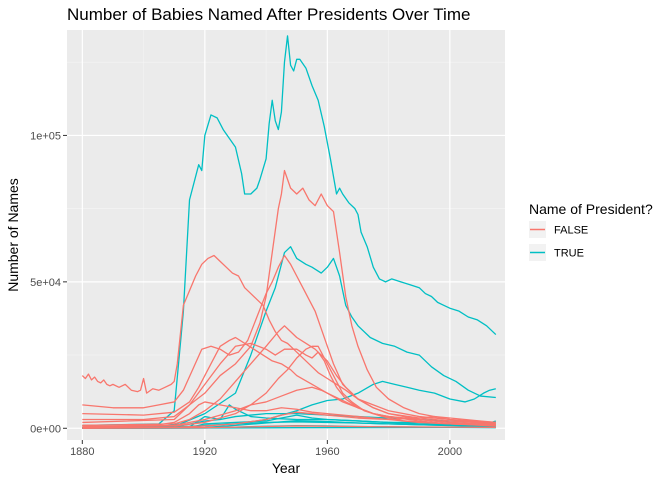 The width and height of the screenshot is (672, 480). Describe the element at coordinates (45, 136) in the screenshot. I see `y-tick-label: 1e+05` at that location.